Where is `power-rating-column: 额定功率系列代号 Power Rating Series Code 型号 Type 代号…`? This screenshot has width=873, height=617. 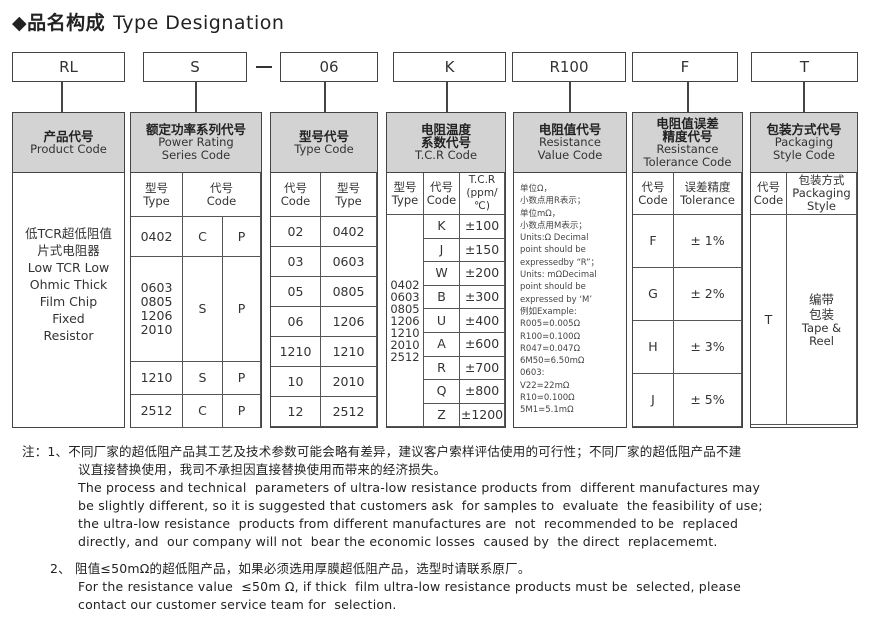 power-rating-column: 额定功率系列代号 Power Rating Series Code 型号 Type 代号… is located at coordinates (196, 270).